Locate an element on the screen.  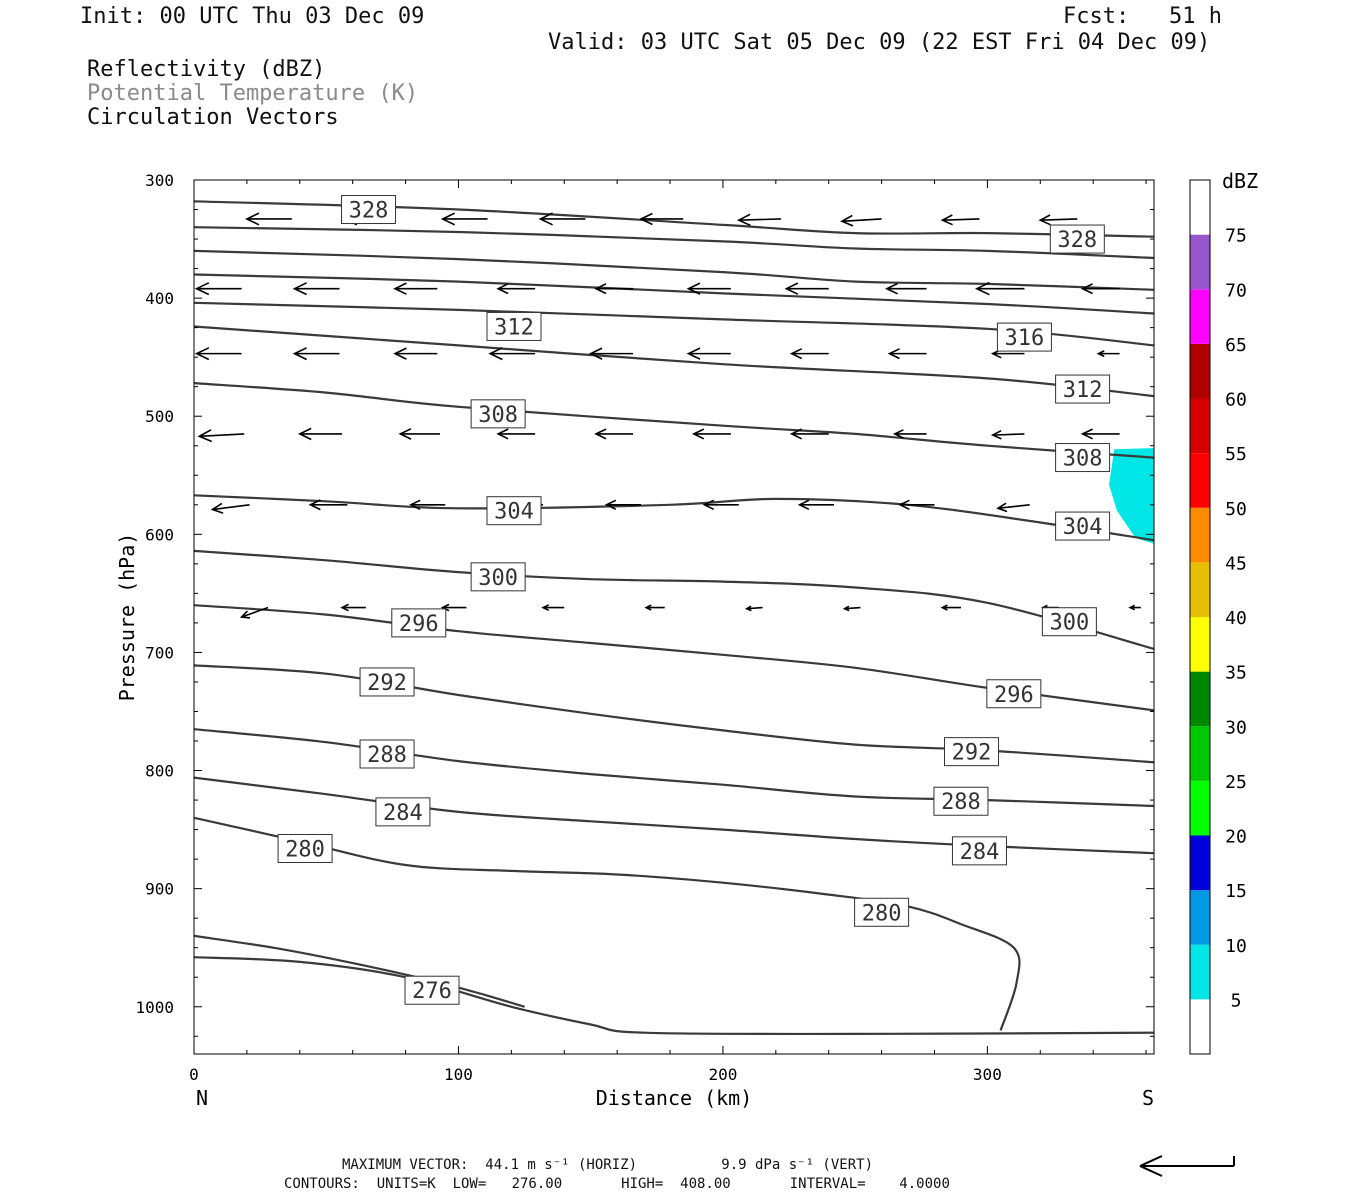
contour-label-text: 292 is located at coordinates (972, 753).